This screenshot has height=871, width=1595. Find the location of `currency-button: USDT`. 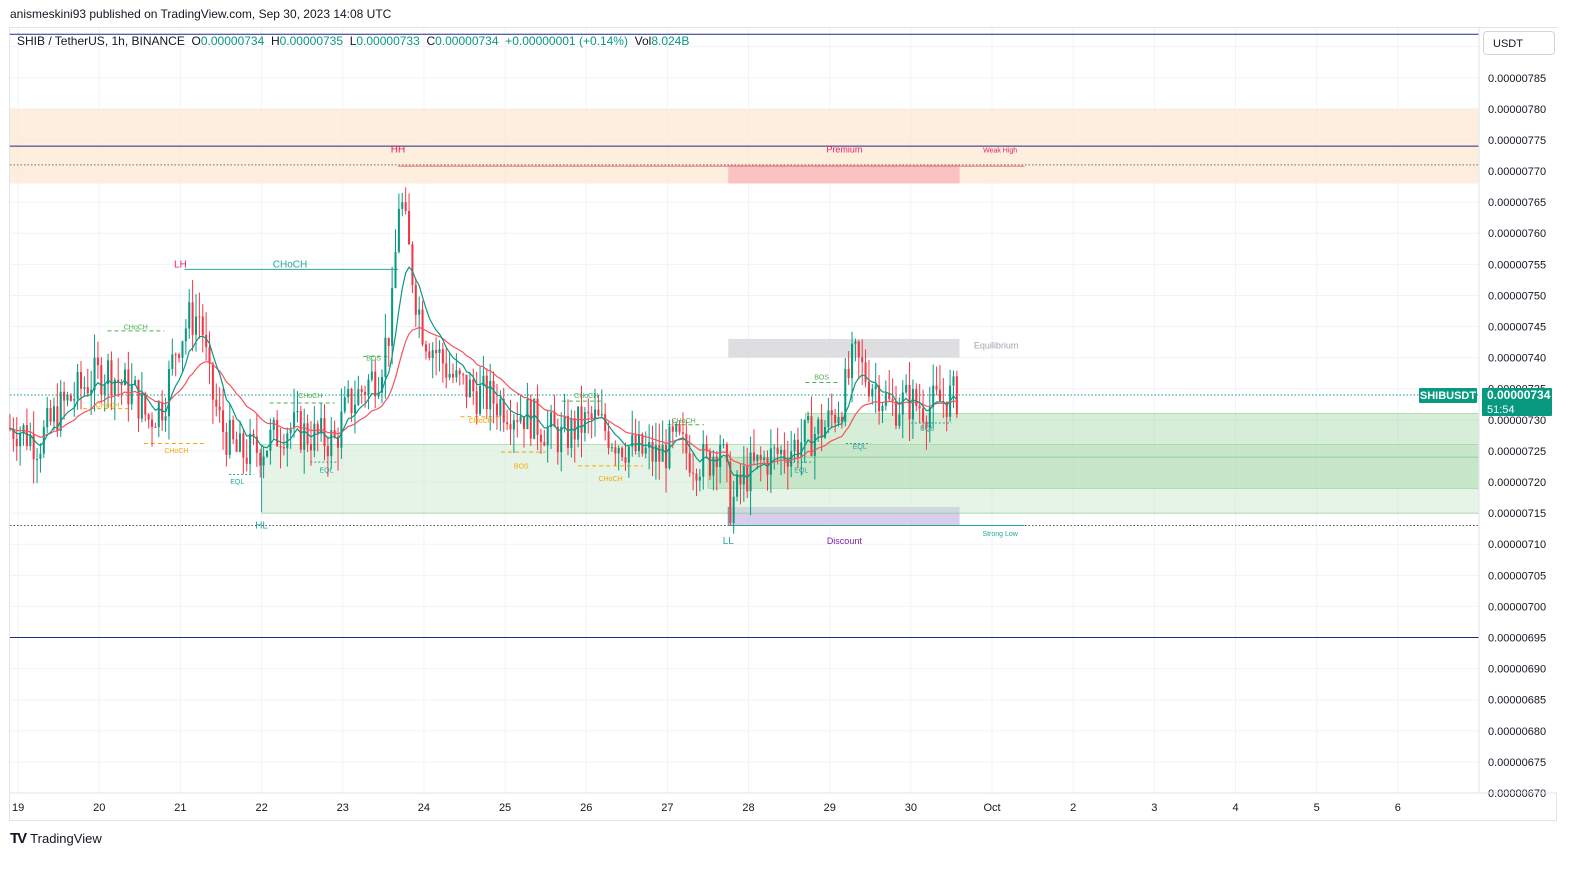

currency-button: USDT is located at coordinates (1519, 43).